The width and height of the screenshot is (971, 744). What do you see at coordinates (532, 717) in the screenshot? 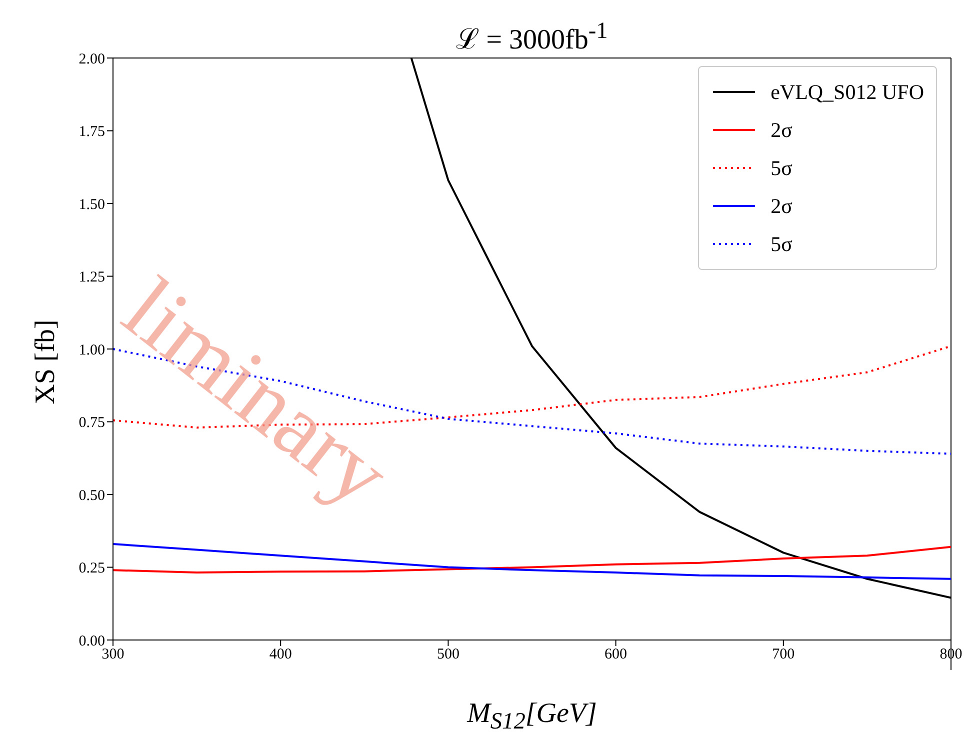
I see `x-axis-title: M$_{S12}$[GeV]` at bounding box center [532, 717].